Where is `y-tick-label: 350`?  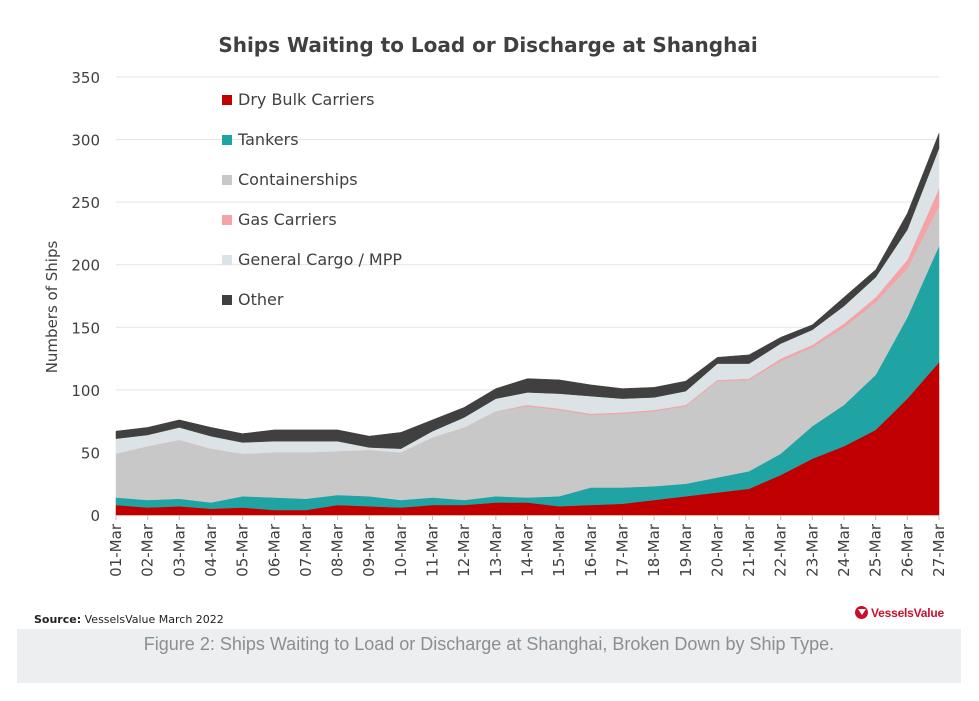 y-tick-label: 350 is located at coordinates (85, 78).